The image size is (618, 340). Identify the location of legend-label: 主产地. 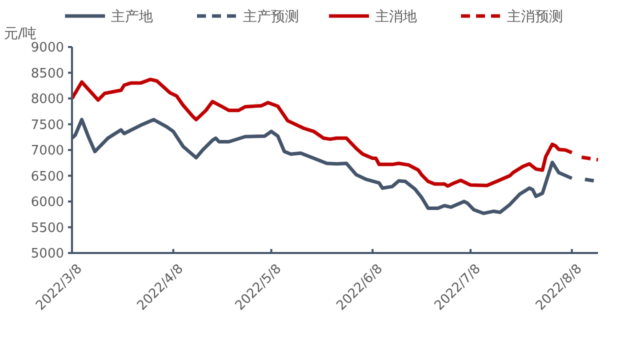
(132, 16).